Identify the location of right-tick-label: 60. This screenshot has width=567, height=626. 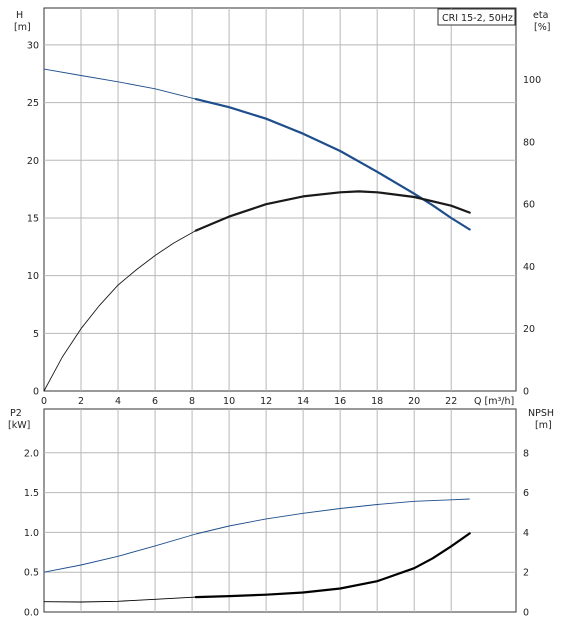
(529, 205).